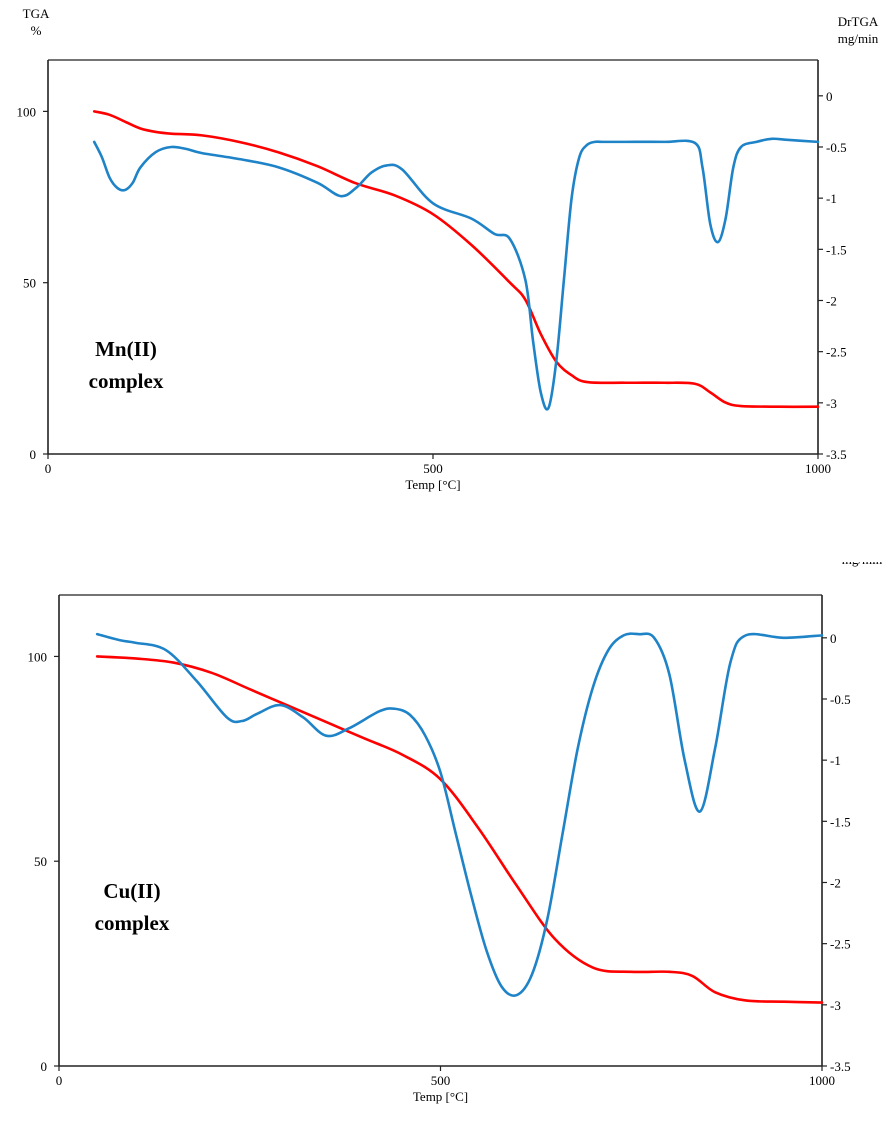 This screenshot has width=891, height=1129. Describe the element at coordinates (131, 891) in the screenshot. I see `complex-annotation-line1: Cu(II)` at that location.